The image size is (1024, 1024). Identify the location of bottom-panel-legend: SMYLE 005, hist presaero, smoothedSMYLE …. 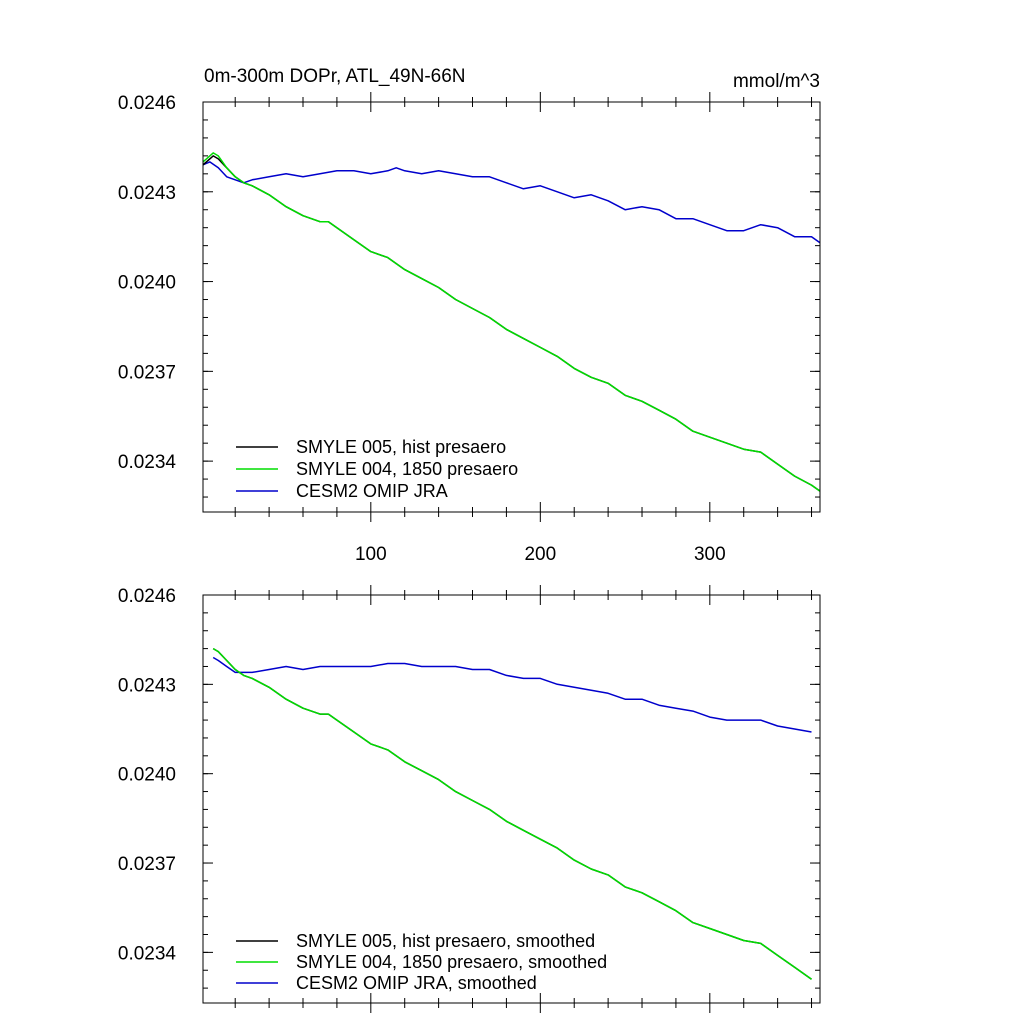
(421, 962).